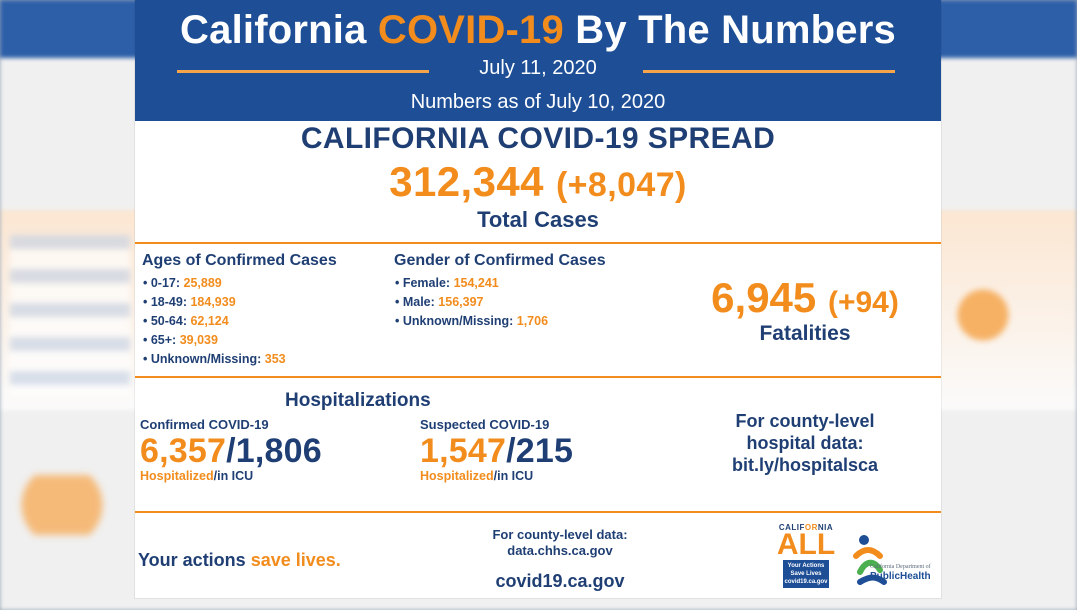 The height and width of the screenshot is (610, 1077). Describe the element at coordinates (162, 283) in the screenshot. I see `ages-row-label: • 0-17:` at that location.